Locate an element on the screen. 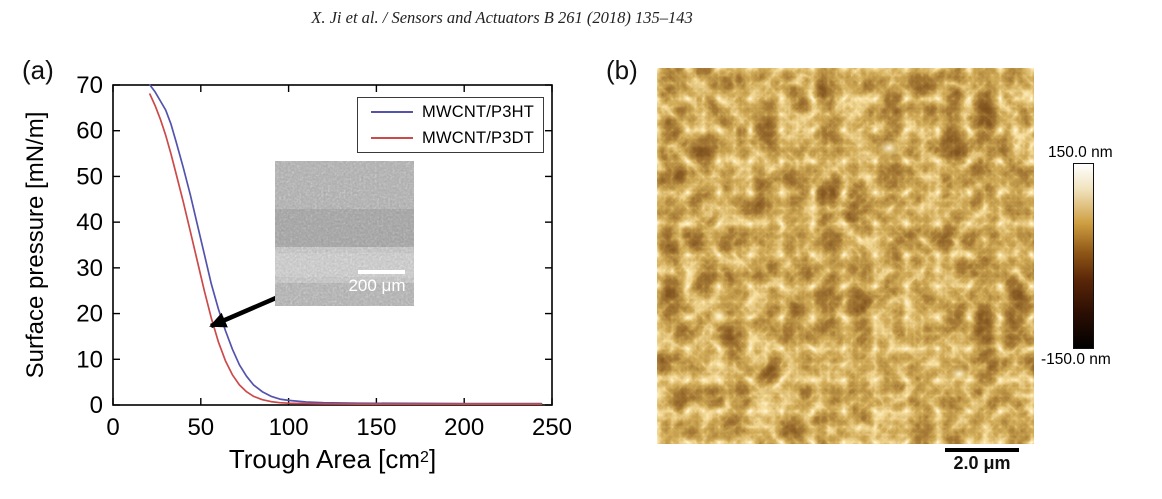  x-axis-label-sup: 2 is located at coordinates (424, 457).